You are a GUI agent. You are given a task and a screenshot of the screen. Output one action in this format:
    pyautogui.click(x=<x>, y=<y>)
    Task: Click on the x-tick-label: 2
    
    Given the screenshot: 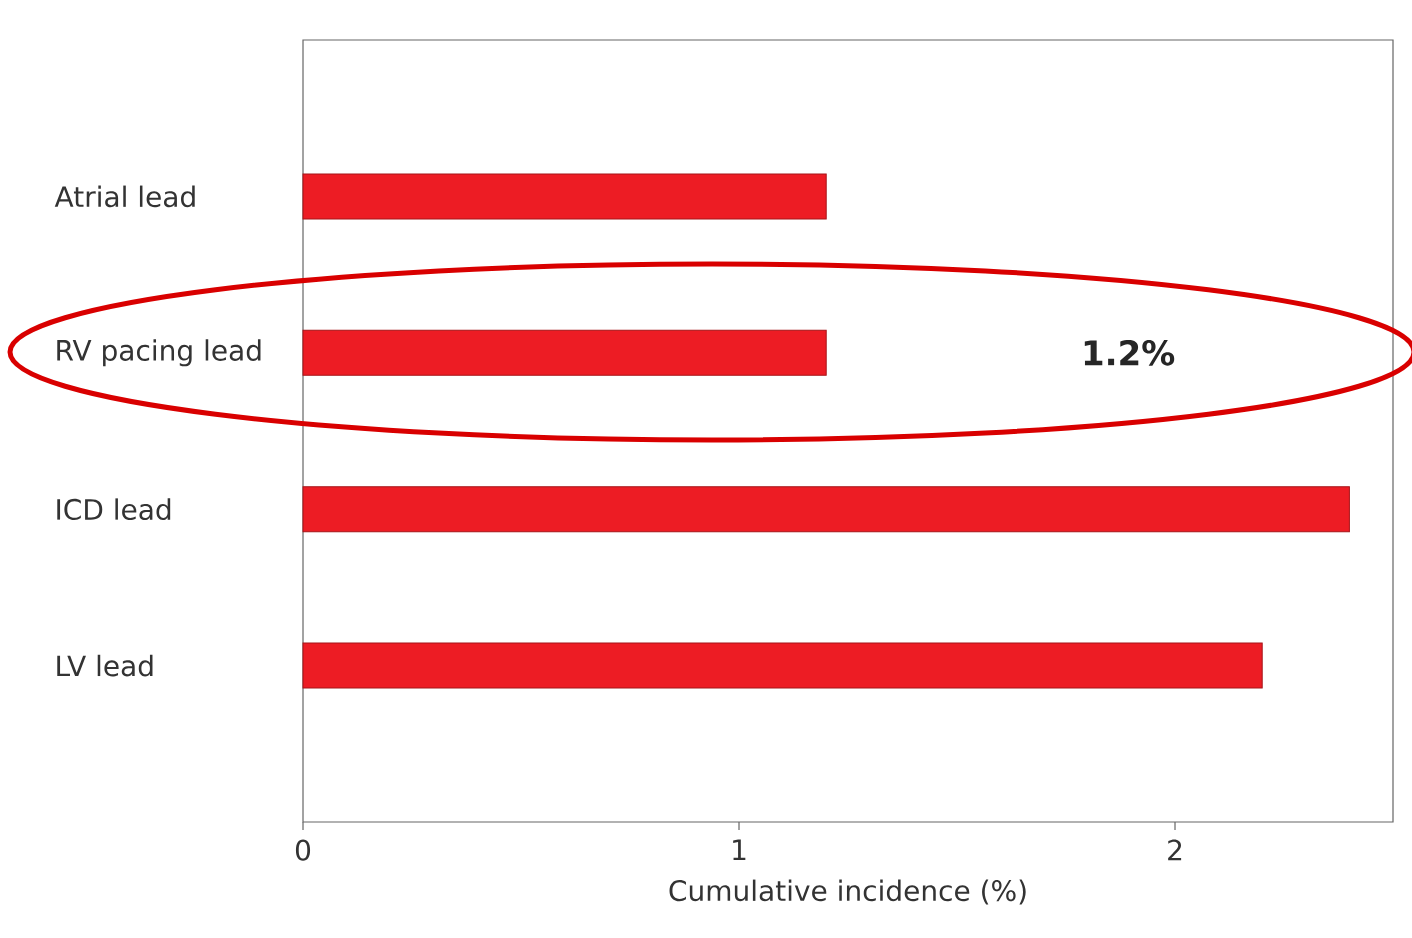 What is the action you would take?
    pyautogui.click(x=1175, y=850)
    